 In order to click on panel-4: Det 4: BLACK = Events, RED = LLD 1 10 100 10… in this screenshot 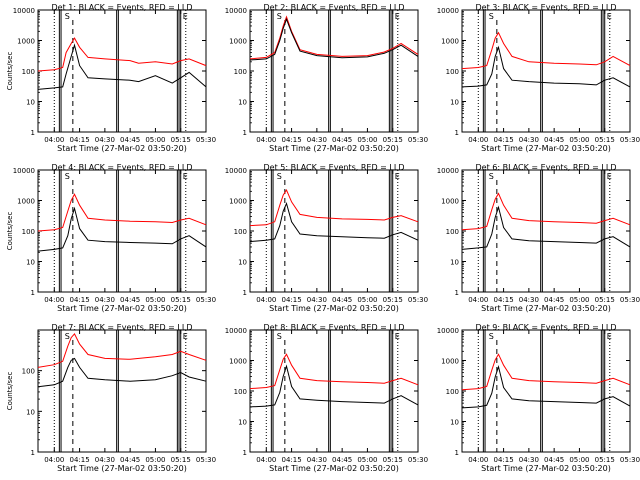, I will do `click(111, 238)`.